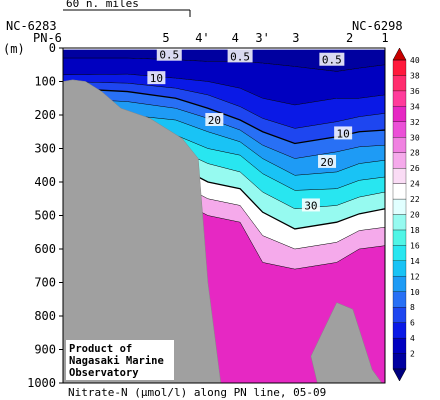  What do you see at coordinates (41, 383) in the screenshot?
I see `y-tick-label-1000: 1000` at bounding box center [41, 383].